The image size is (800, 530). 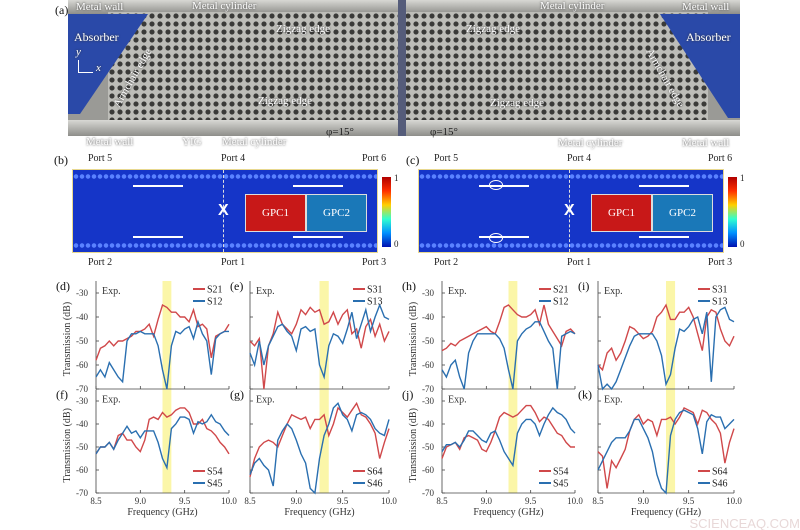 I want to click on panel-letter: (g), so click(x=237, y=395).